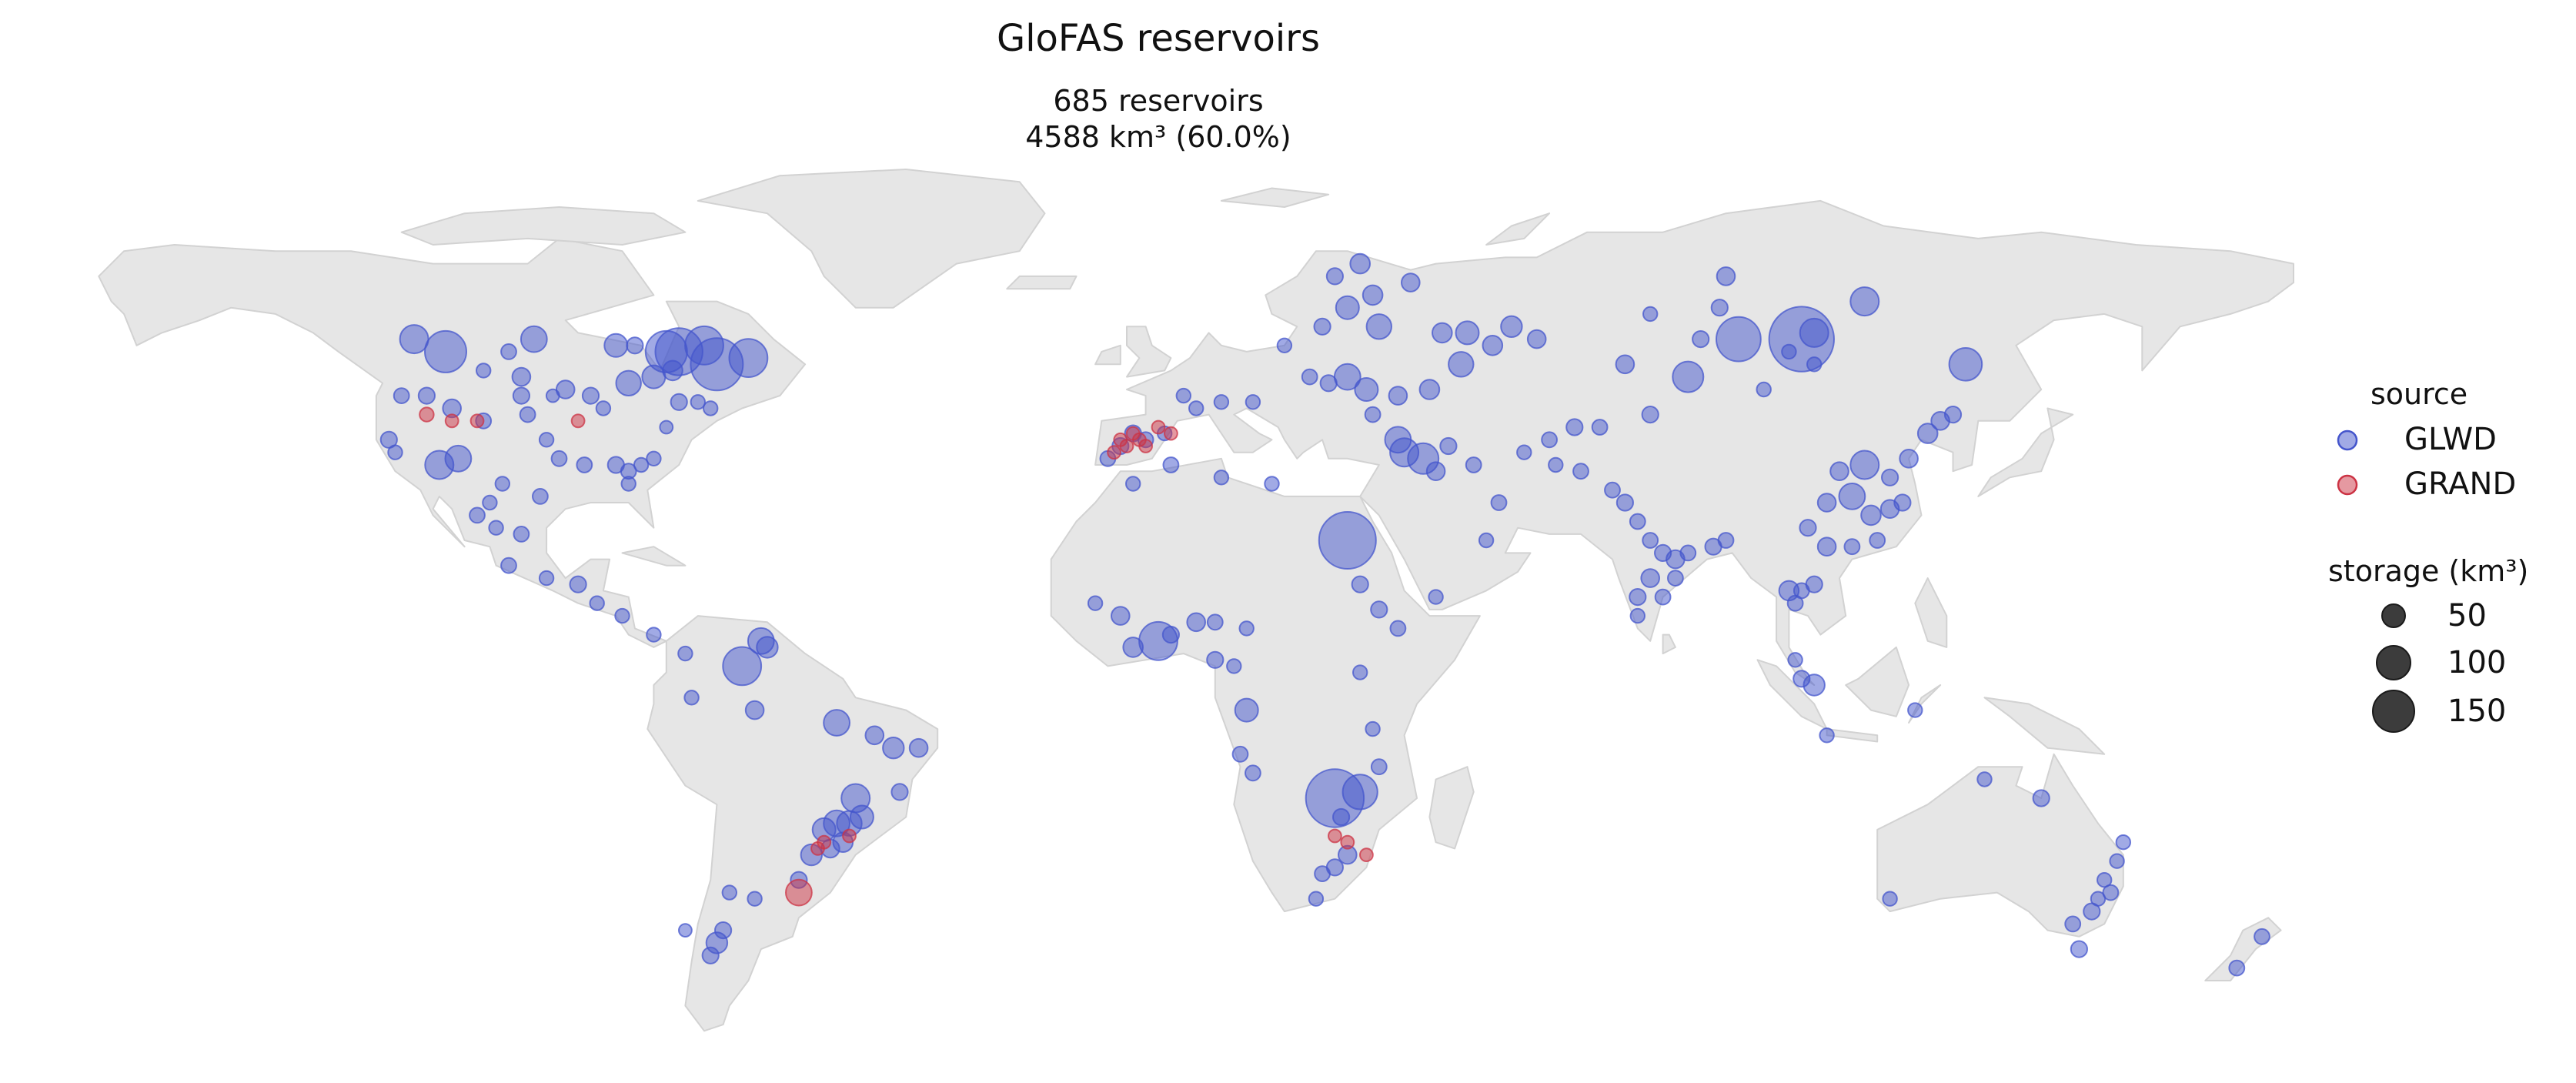 The width and height of the screenshot is (2576, 1083). What do you see at coordinates (2460, 484) in the screenshot?
I see `legend-grand-label: GRAND` at bounding box center [2460, 484].